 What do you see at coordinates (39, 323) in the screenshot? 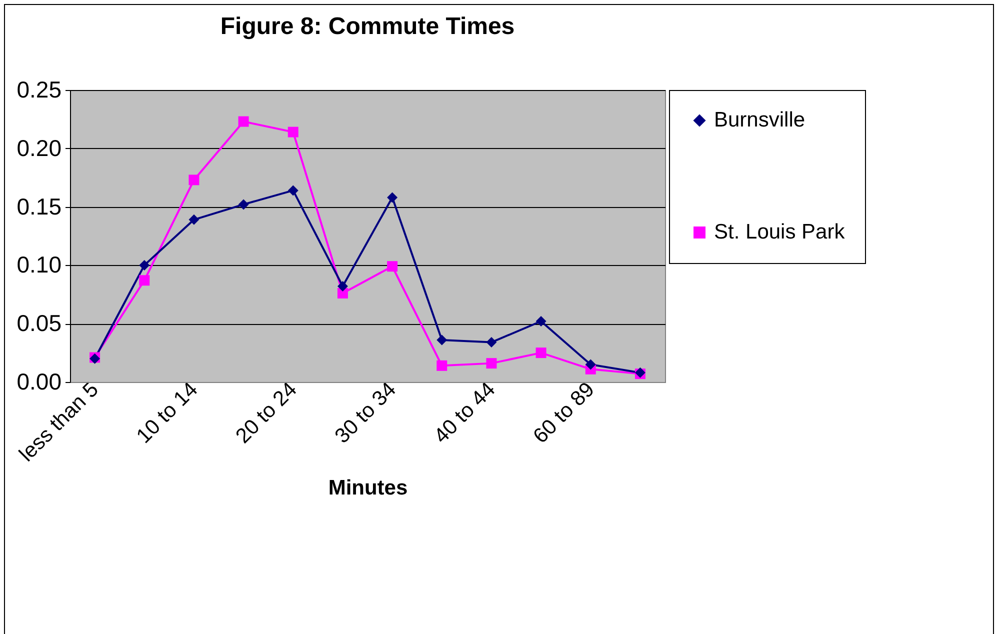
I see `y-tick-label: 0.05` at bounding box center [39, 323].